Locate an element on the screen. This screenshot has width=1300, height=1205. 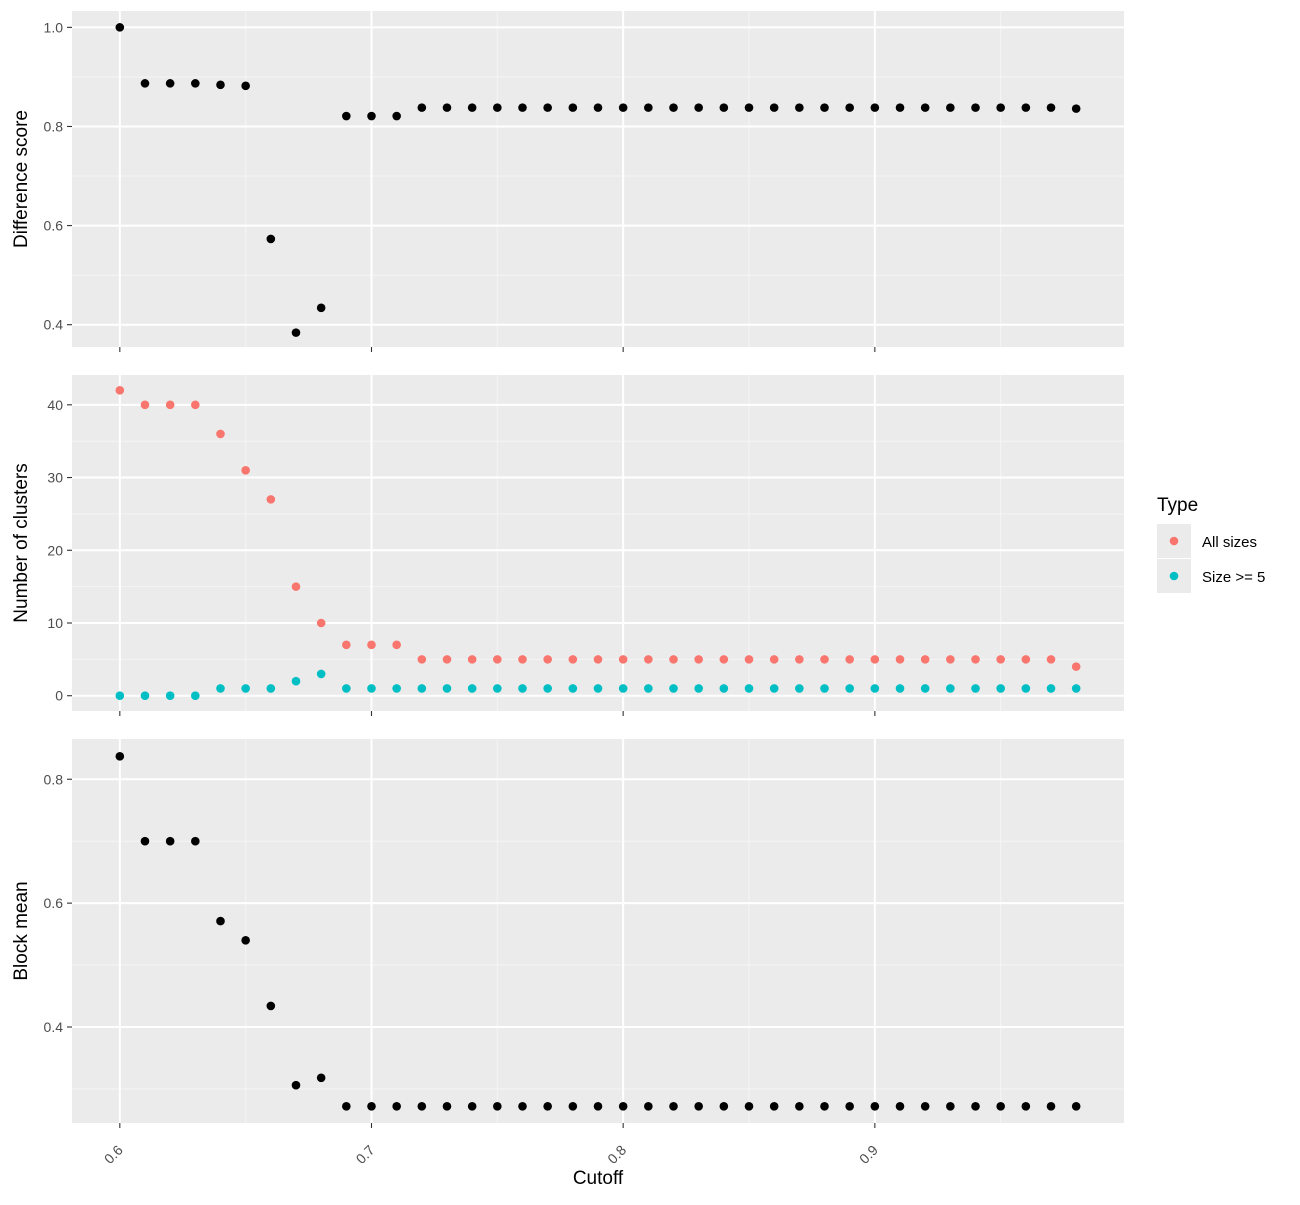
x-tick-label: 0.8 is located at coordinates (616, 1154).